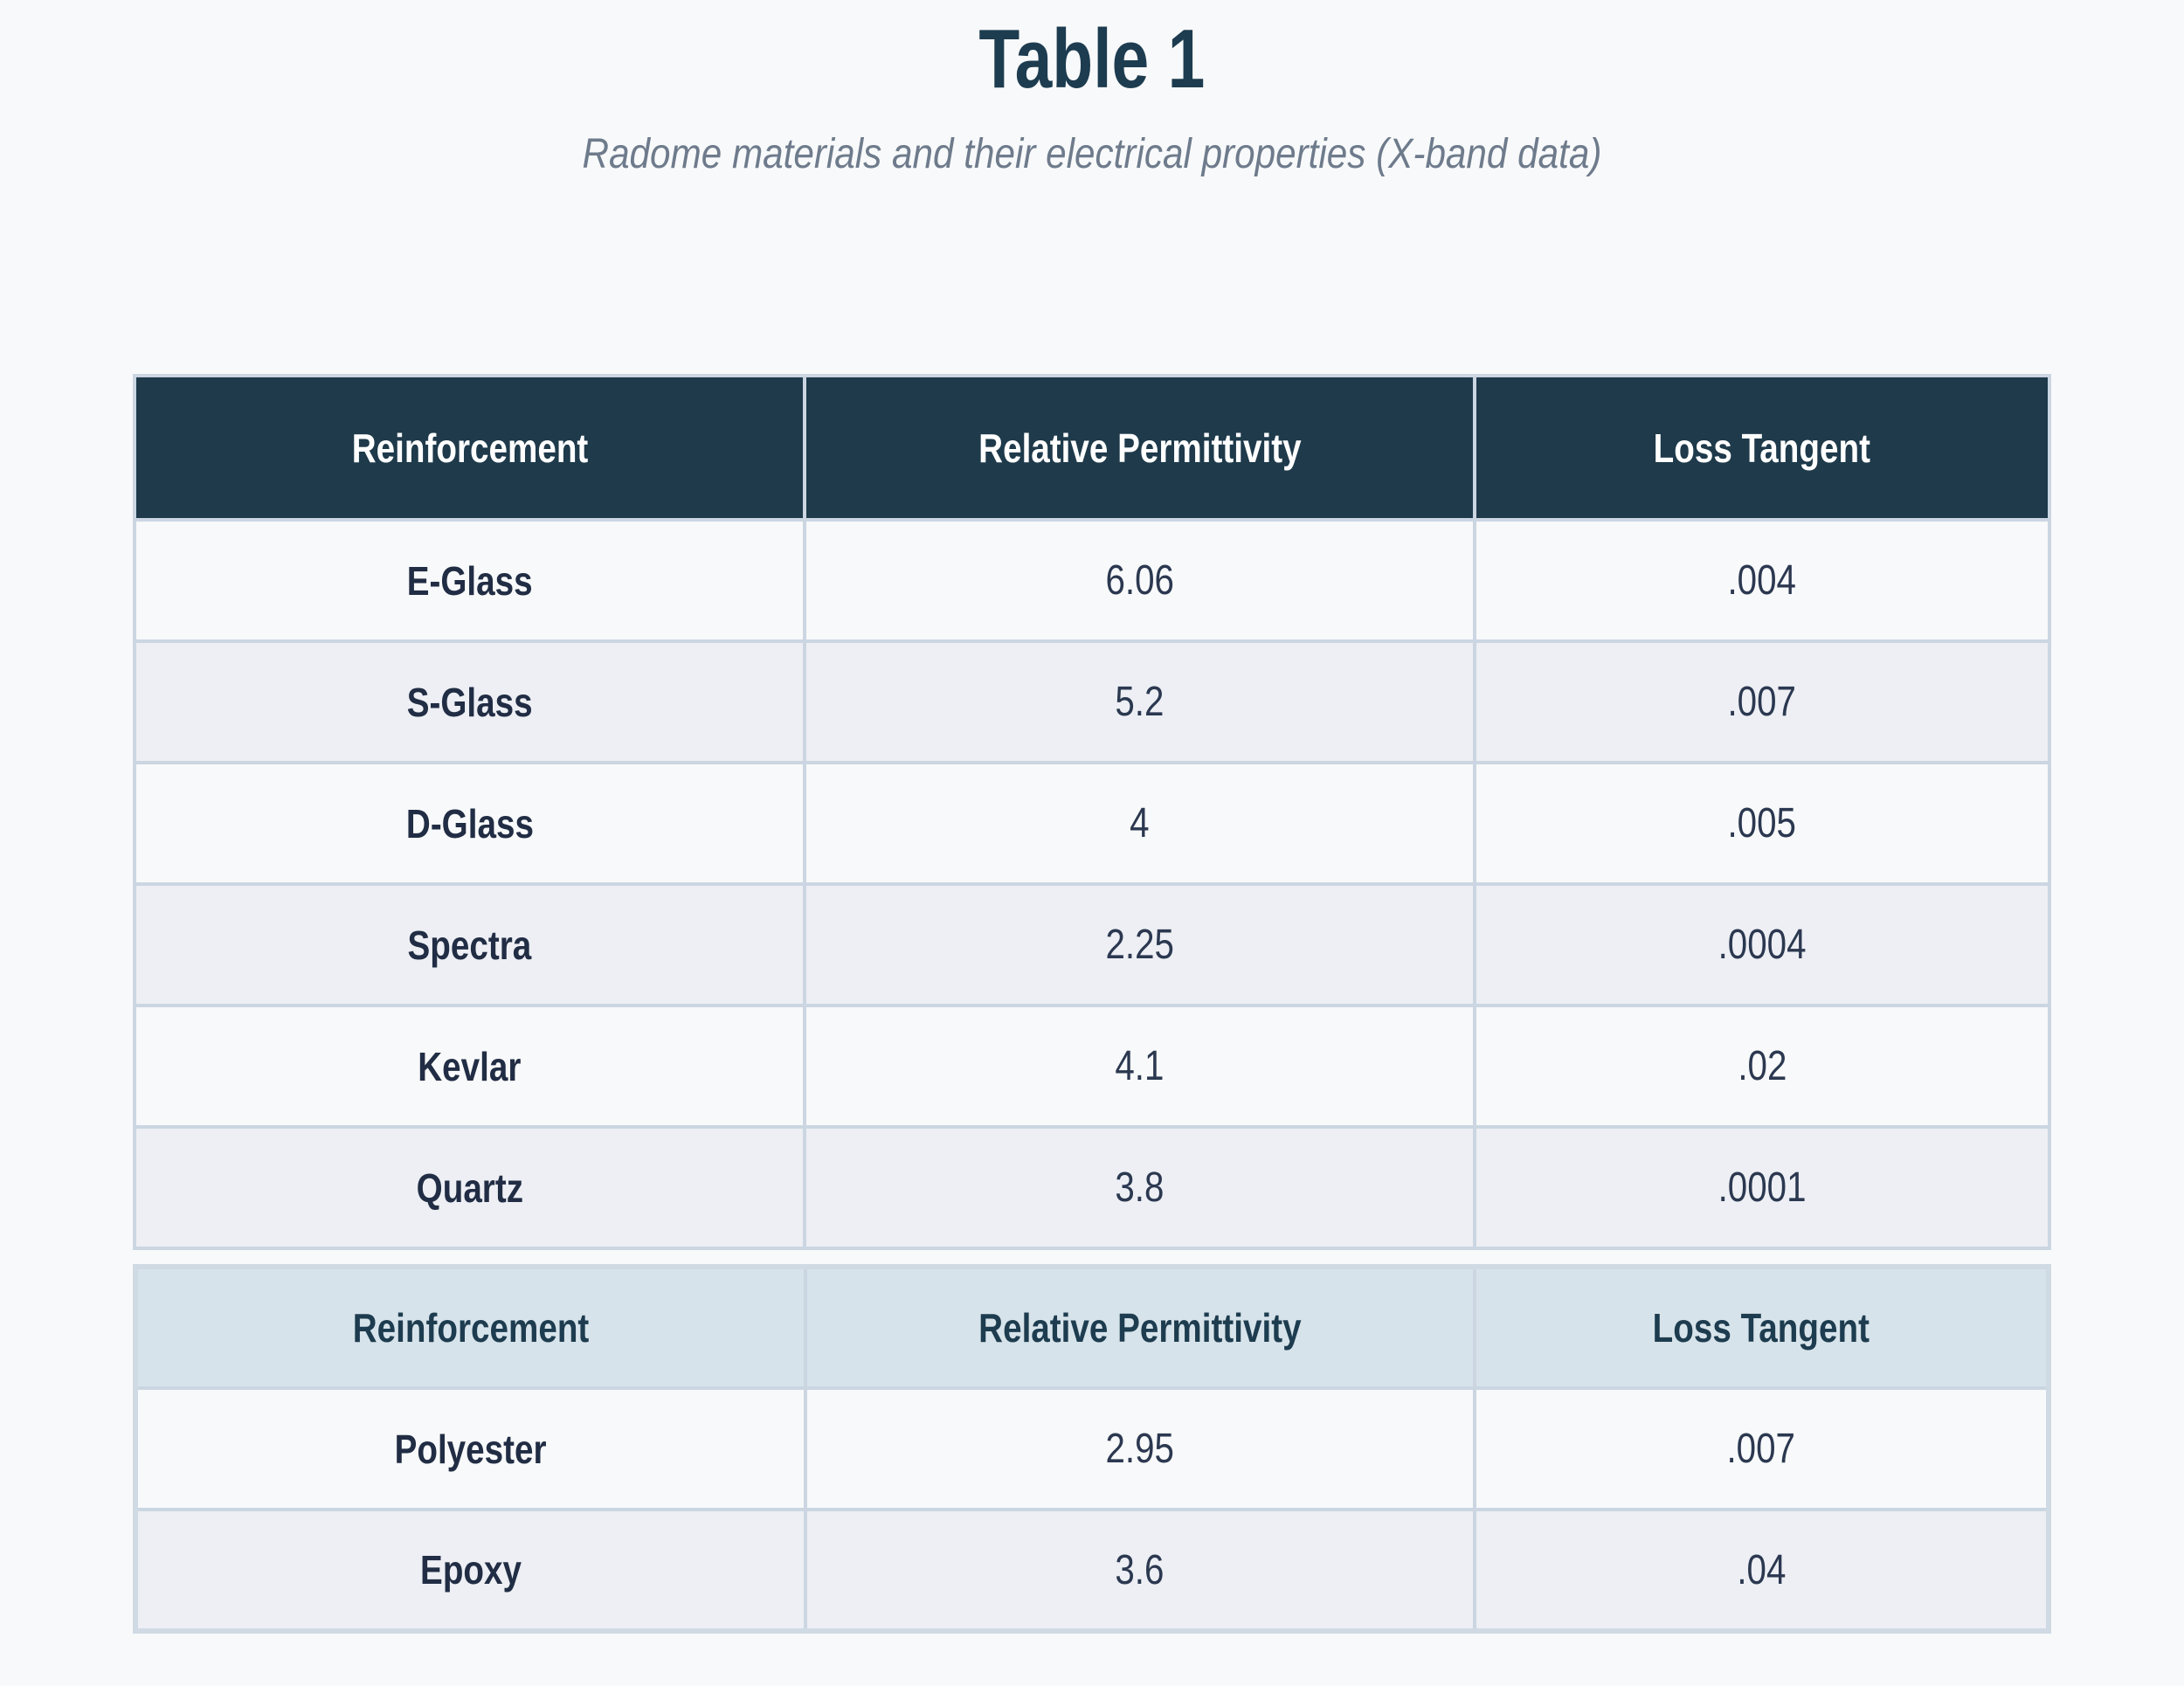 Image resolution: width=2184 pixels, height=1686 pixels. I want to click on table-row-quartz: Quartz 3.8 .0001, so click(1091, 1187).